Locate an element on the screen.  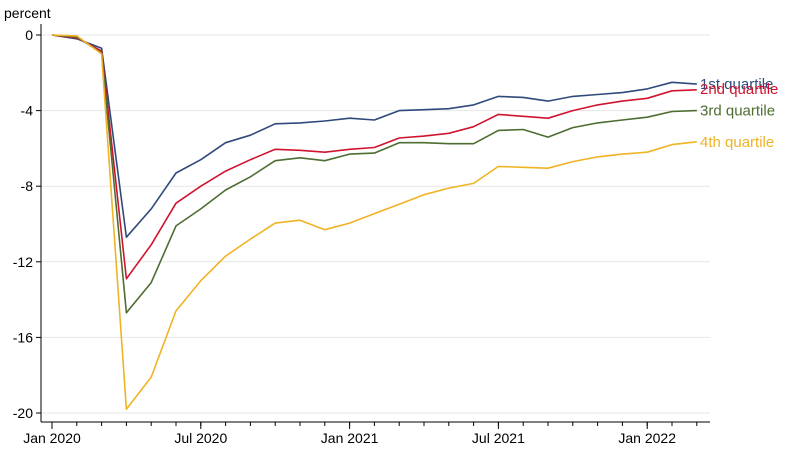
series-label-2: 2nd quartile is located at coordinates (739, 89).